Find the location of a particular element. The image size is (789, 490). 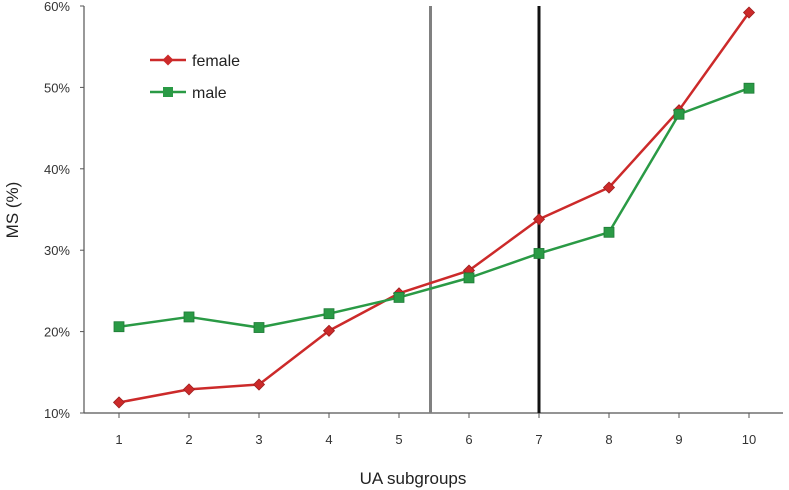

y-axis-title: MS (%) is located at coordinates (12, 210).